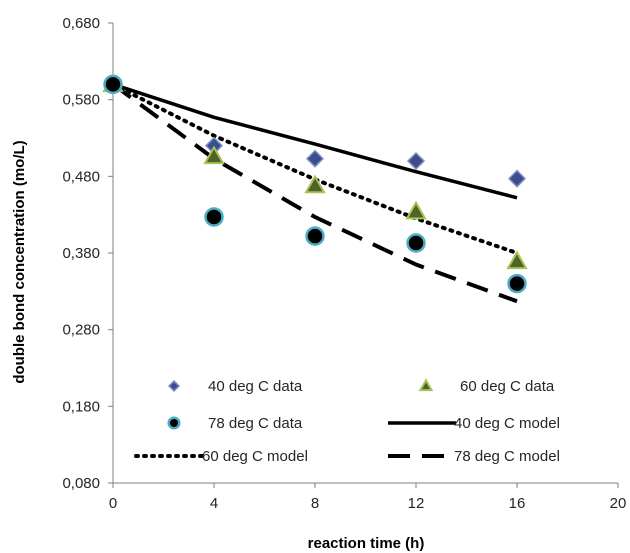 The width and height of the screenshot is (630, 553). What do you see at coordinates (416, 503) in the screenshot?
I see `x-tick-label: 12` at bounding box center [416, 503].